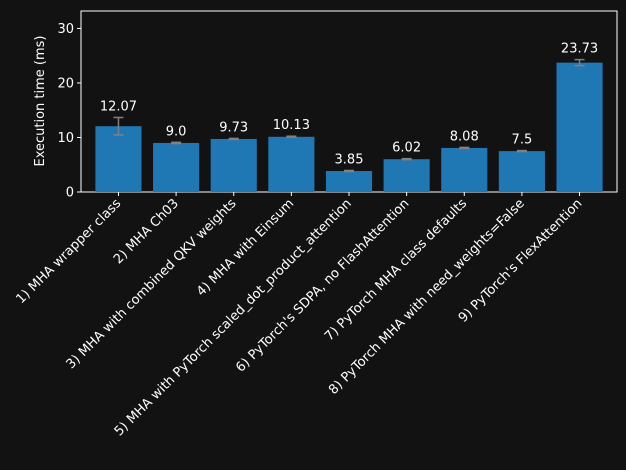 The height and width of the screenshot is (470, 626). What do you see at coordinates (176, 131) in the screenshot?
I see `value-label: 9.0` at bounding box center [176, 131].